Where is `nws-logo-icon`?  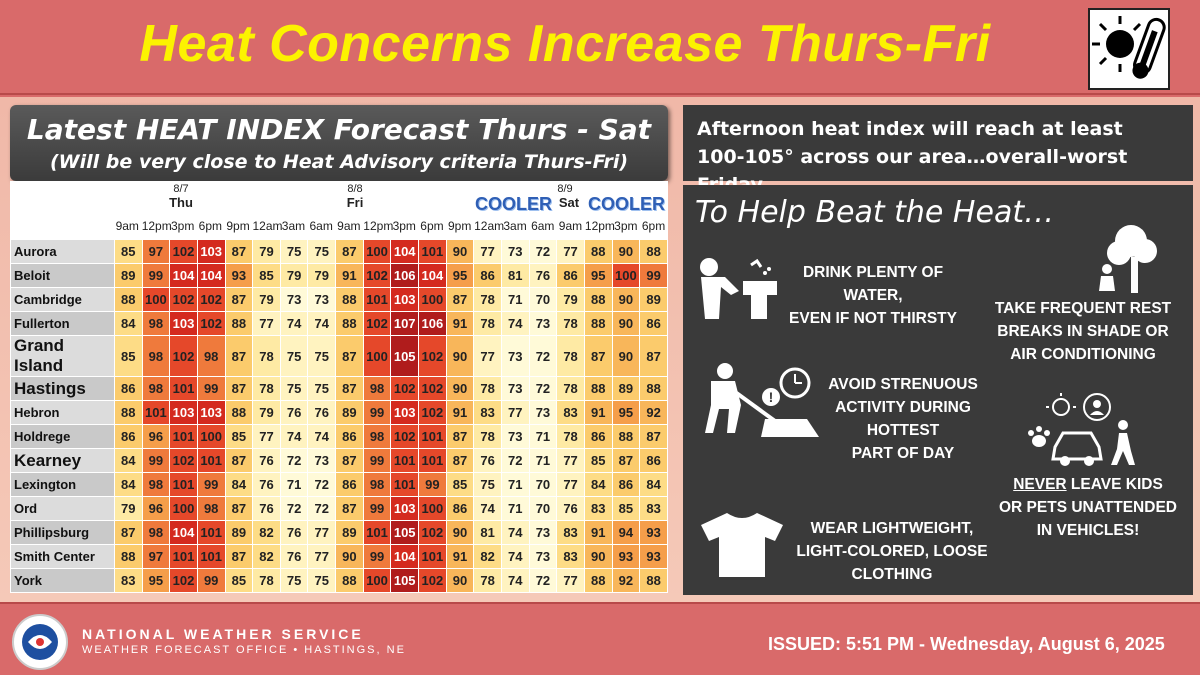
nws-logo-icon is located at coordinates (40, 642).